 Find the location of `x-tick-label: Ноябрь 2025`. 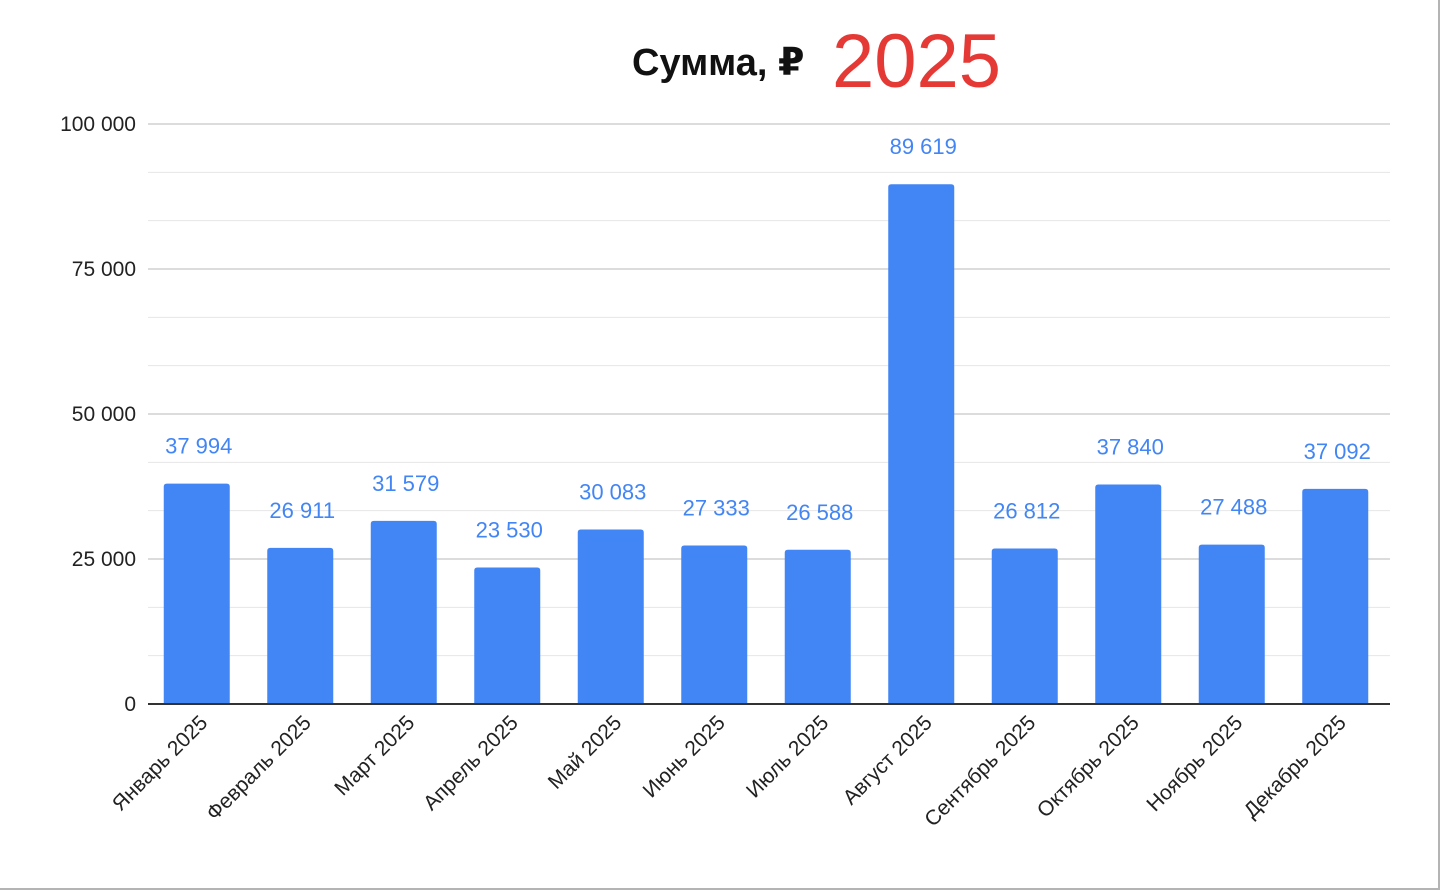

x-tick-label: Ноябрь 2025 is located at coordinates (1194, 763).